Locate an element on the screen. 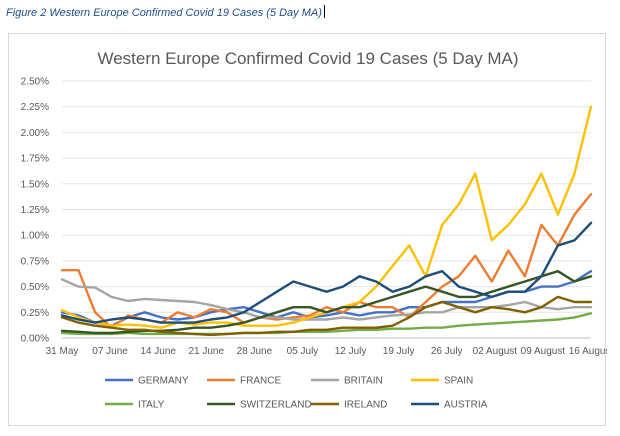 This screenshot has width=620, height=436. y-tick-label: 1.25% is located at coordinates (35, 210).